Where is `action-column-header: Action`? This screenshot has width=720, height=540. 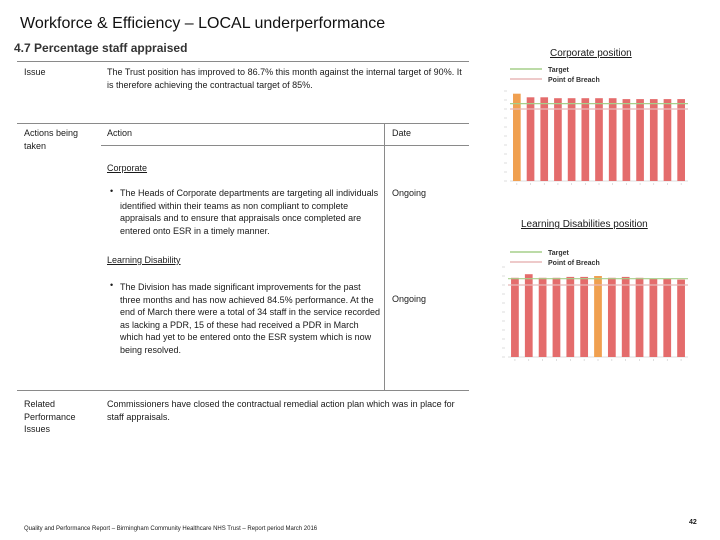 action-column-header: Action is located at coordinates (120, 133).